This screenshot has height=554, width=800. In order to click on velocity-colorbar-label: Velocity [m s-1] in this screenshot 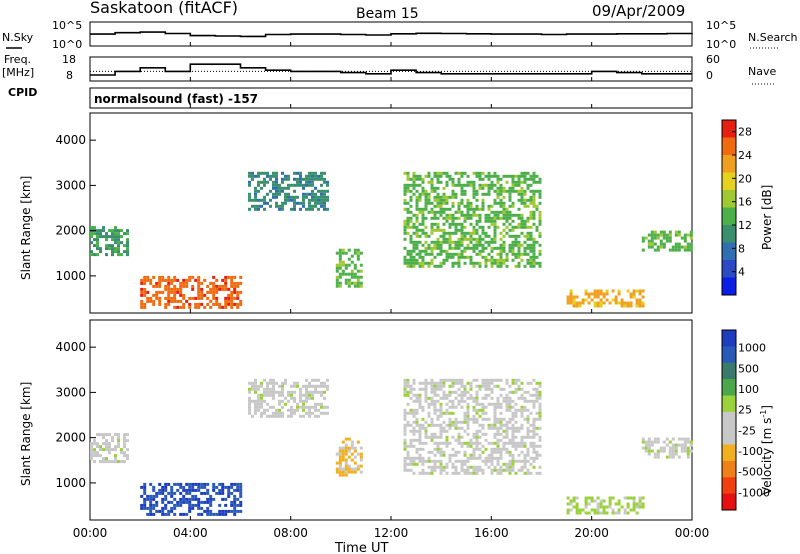, I will do `click(766, 450)`.